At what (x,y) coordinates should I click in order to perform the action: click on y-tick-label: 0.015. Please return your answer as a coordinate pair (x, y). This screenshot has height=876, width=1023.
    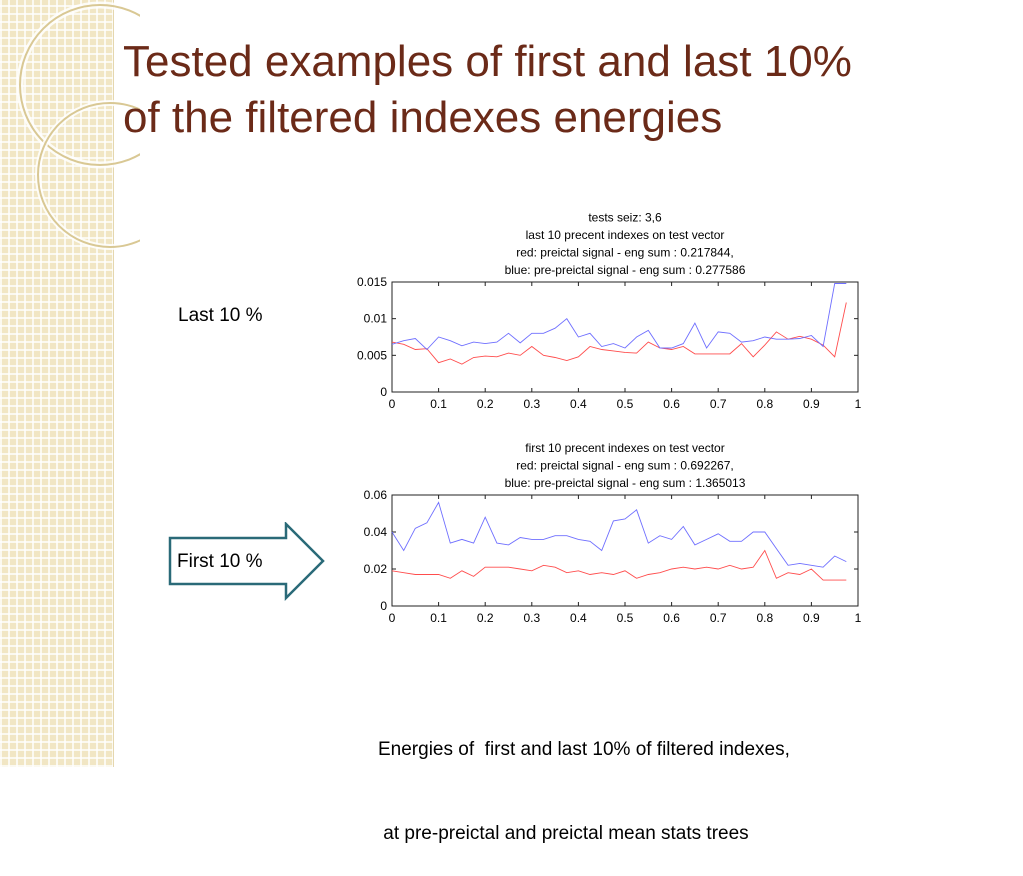
    Looking at the image, I should click on (372, 282).